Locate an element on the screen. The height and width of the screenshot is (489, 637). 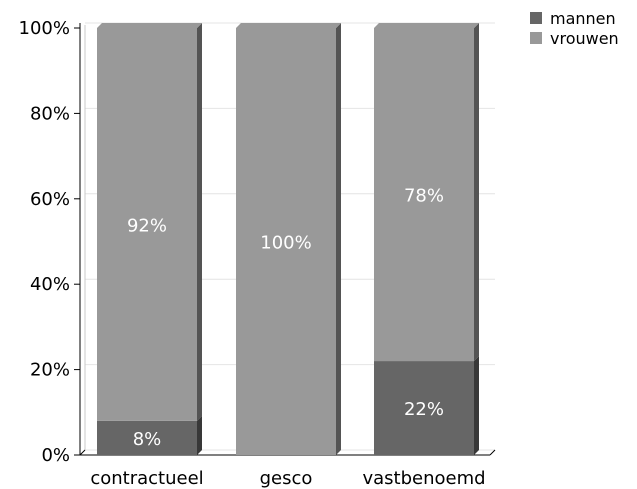
data-label-mannen-vastbenoemd: 22% is located at coordinates (424, 409).